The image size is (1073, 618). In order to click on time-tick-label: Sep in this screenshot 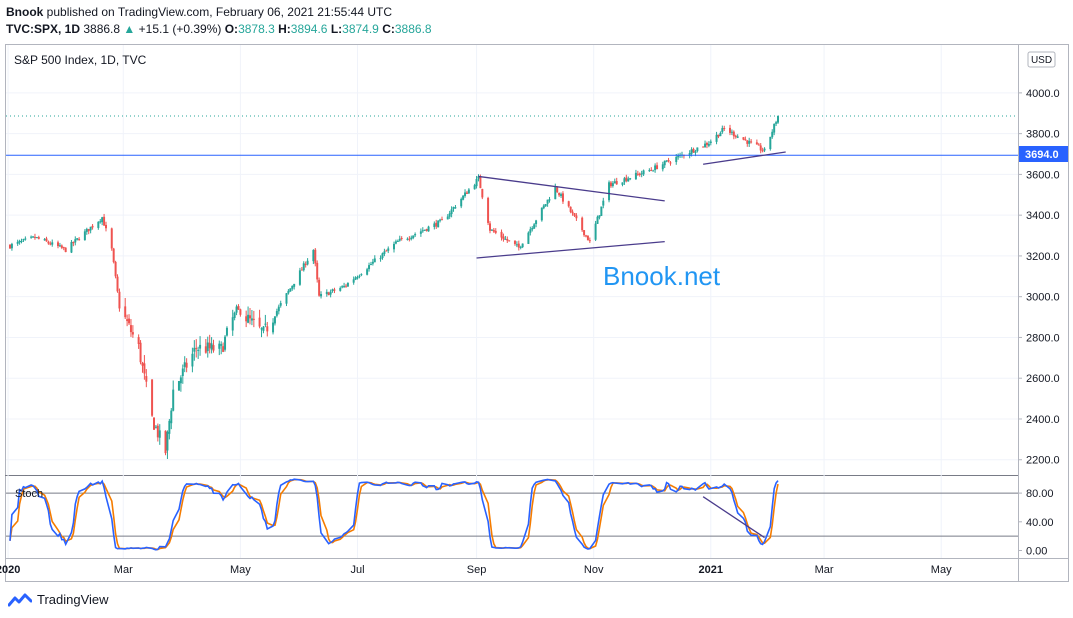, I will do `click(477, 570)`.